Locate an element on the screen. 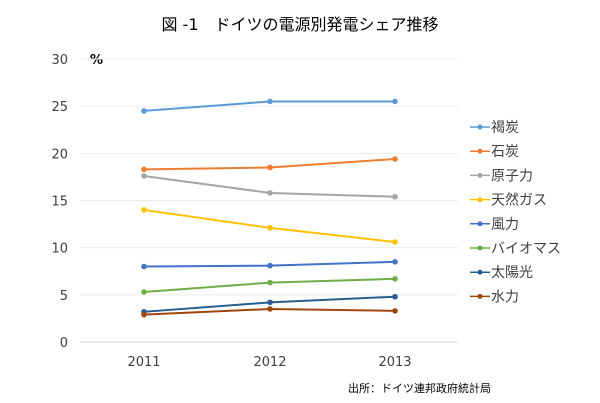 The width and height of the screenshot is (600, 403). legend-item: 原子力 is located at coordinates (501, 176).